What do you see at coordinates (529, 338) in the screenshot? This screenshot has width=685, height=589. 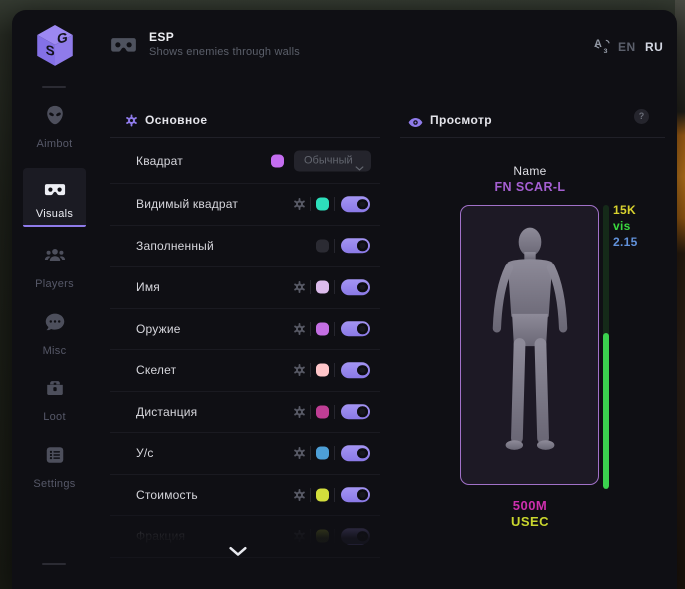 I see `body-model` at bounding box center [529, 338].